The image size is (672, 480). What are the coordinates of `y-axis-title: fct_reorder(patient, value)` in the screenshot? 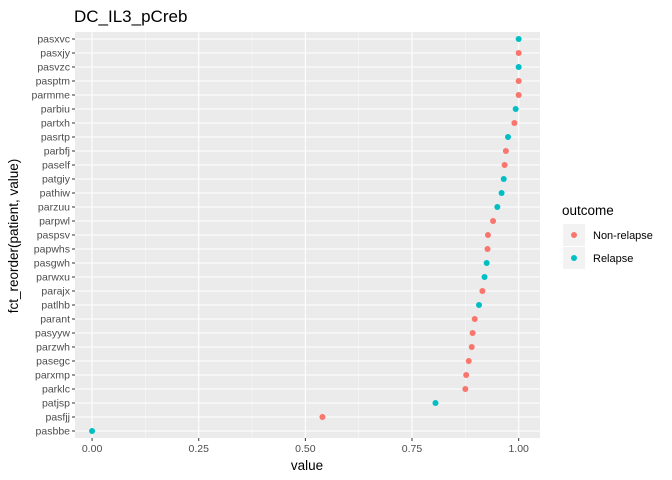 It's located at (13, 236).